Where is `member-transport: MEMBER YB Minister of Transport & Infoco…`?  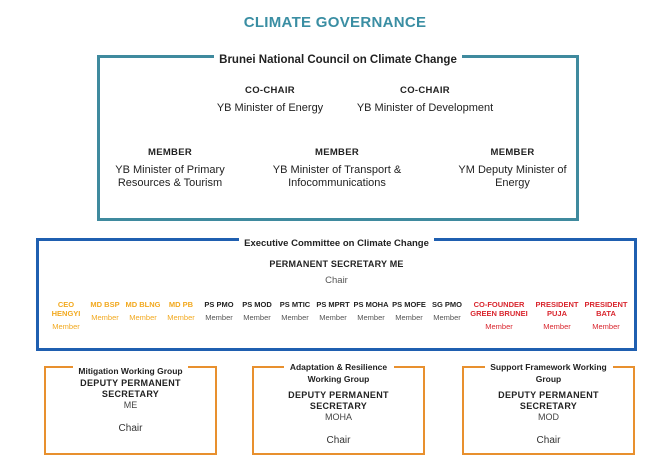 member-transport: MEMBER YB Minister of Transport & Infoco… is located at coordinates (337, 168).